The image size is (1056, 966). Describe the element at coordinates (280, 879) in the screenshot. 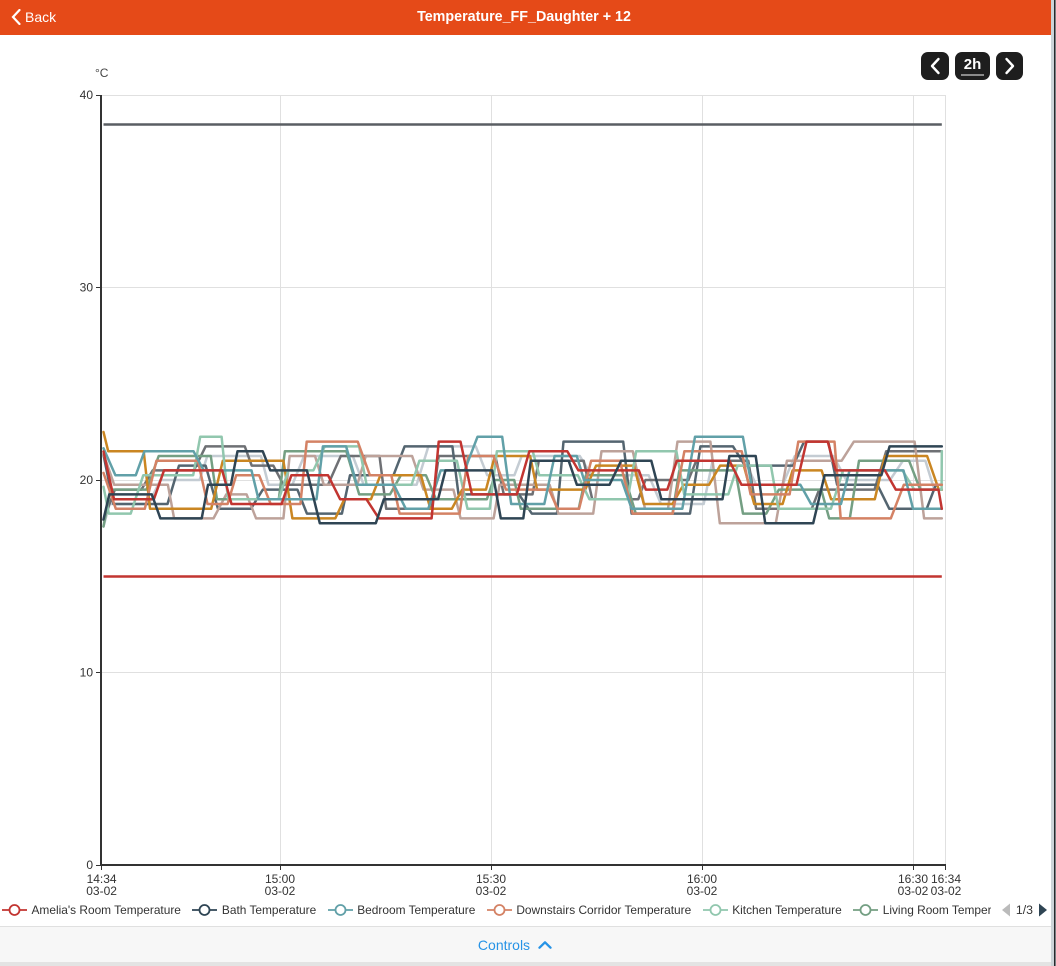

I see `svg-text: 15:00` at that location.